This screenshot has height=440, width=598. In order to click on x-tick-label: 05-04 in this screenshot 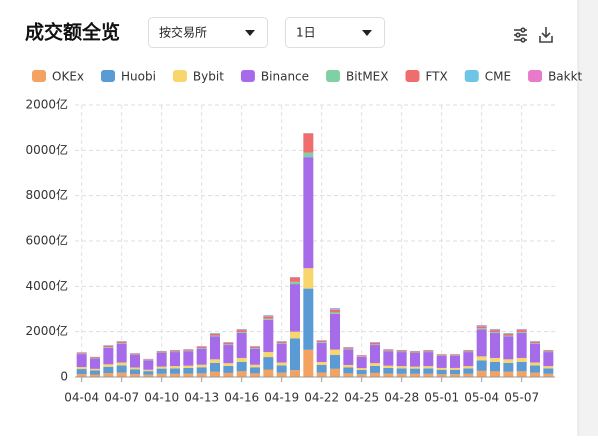, I will do `click(481, 398)`.